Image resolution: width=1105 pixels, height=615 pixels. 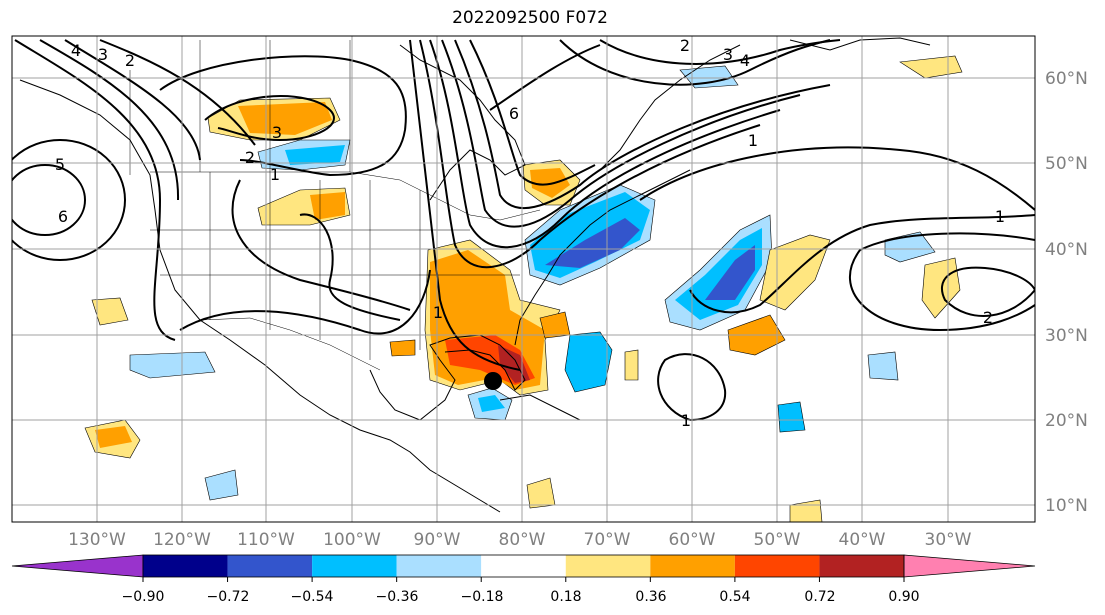 I want to click on lon-label: 40°W, so click(x=862, y=540).